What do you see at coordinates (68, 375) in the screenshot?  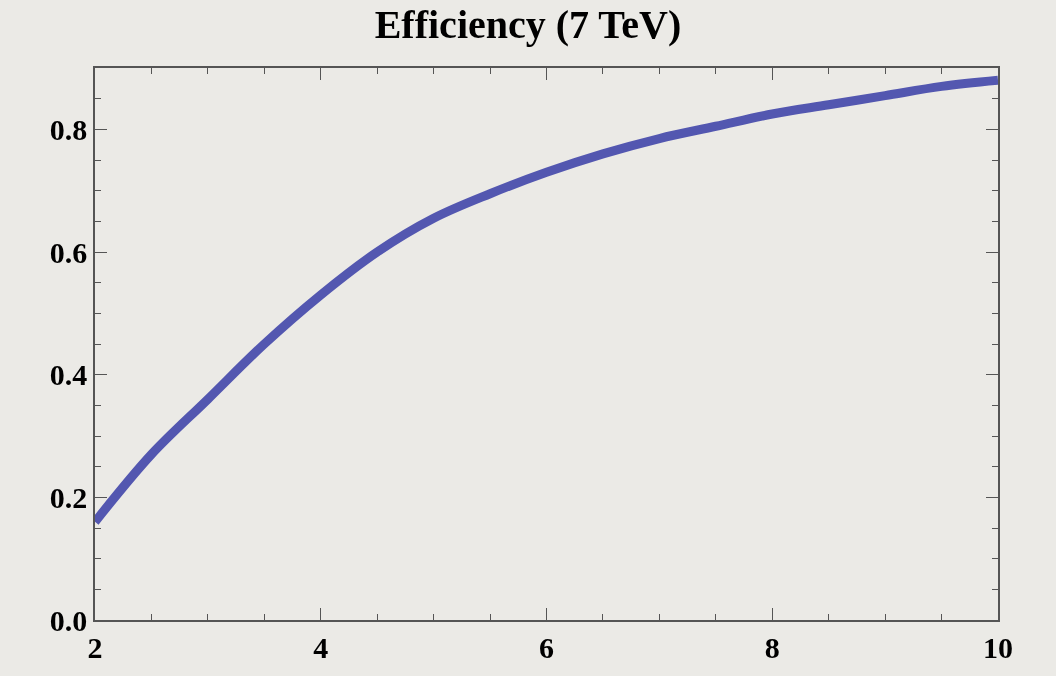 I see `y-tick-label: 0.4` at bounding box center [68, 375].